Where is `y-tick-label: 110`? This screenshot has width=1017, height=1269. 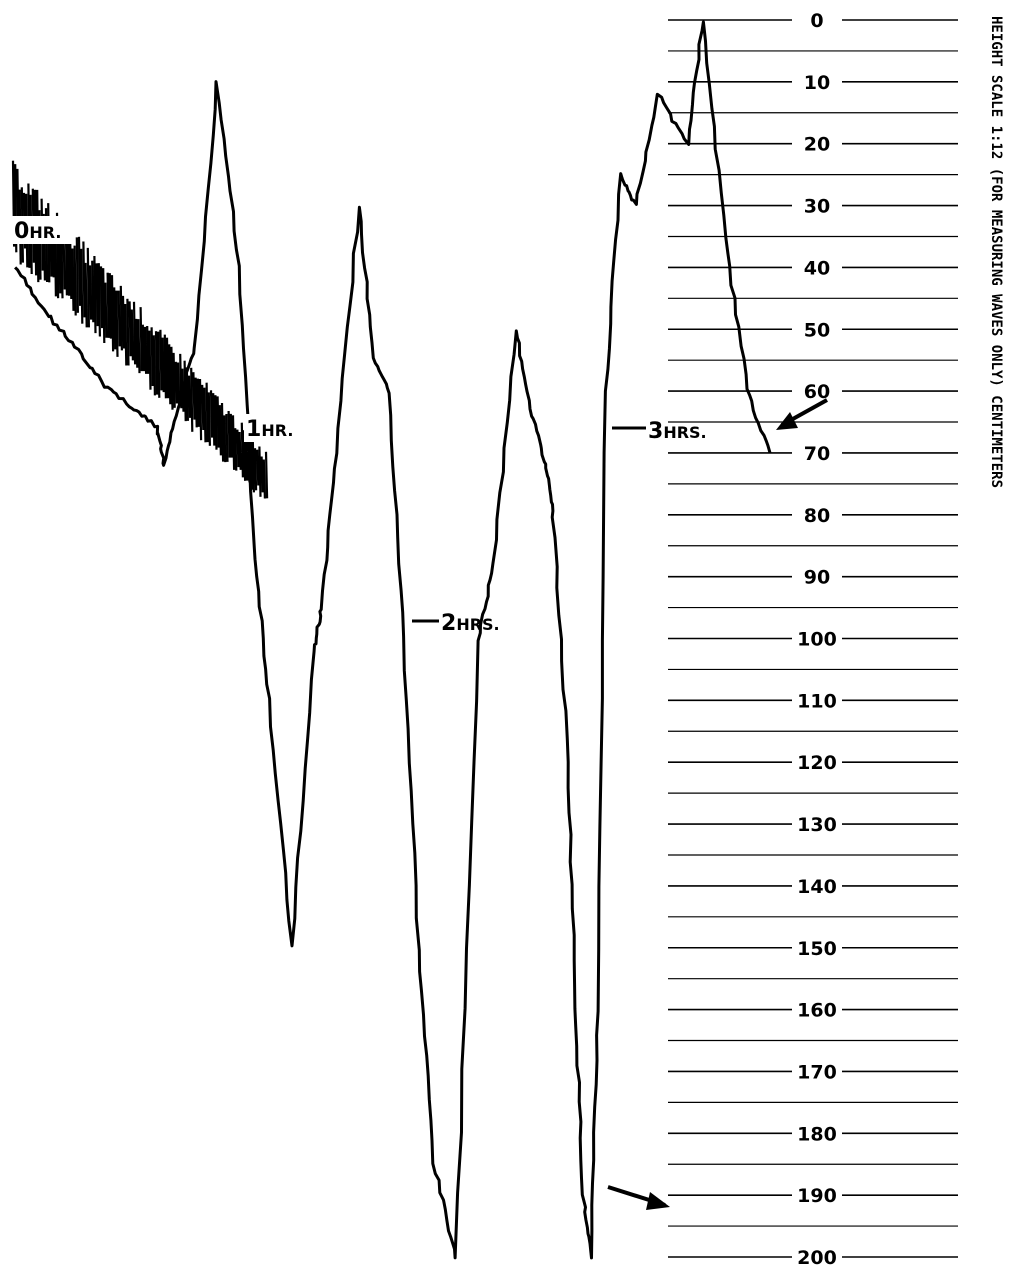
y-tick-label: 110 is located at coordinates (817, 701).